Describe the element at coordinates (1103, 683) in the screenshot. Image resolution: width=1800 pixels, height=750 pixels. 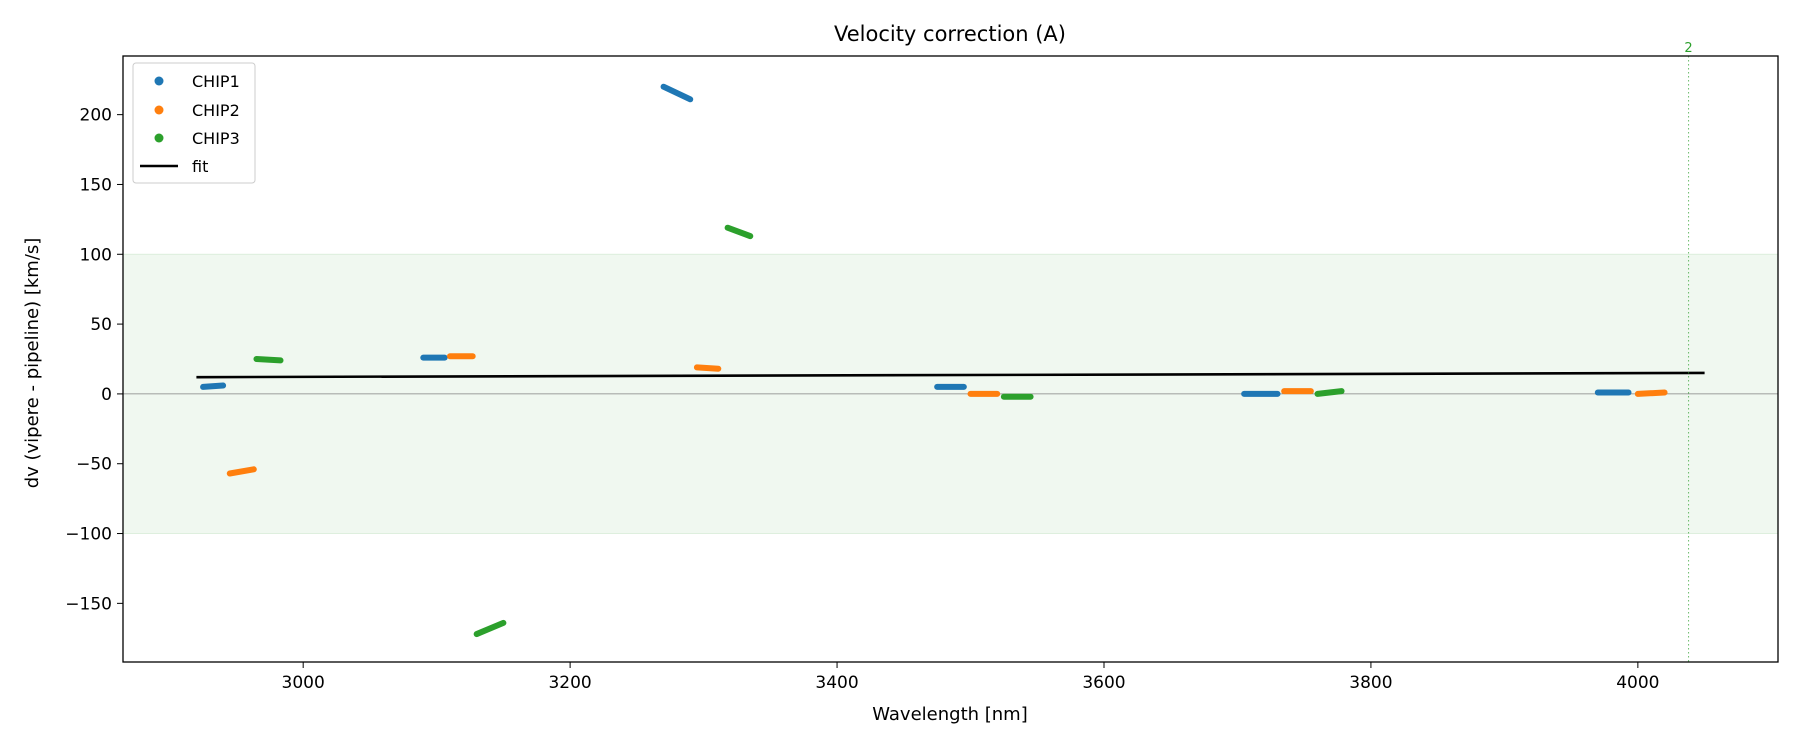
I see `x-tick-label-3600: 3600` at that location.